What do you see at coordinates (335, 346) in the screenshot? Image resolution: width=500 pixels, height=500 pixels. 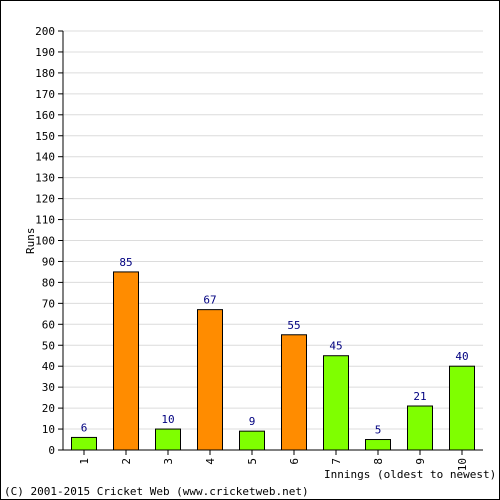 I see `data-label: 45` at bounding box center [335, 346].